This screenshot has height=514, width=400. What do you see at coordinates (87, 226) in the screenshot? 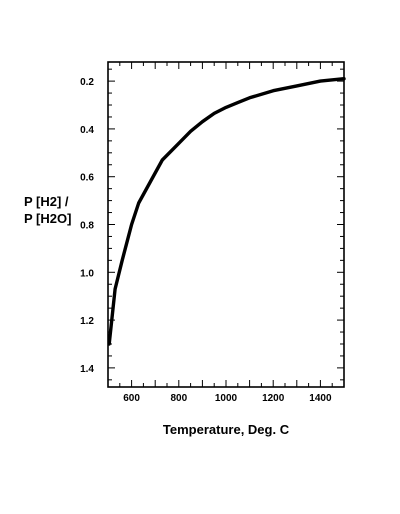
I see `y-tick-label: 0.8` at bounding box center [87, 226].